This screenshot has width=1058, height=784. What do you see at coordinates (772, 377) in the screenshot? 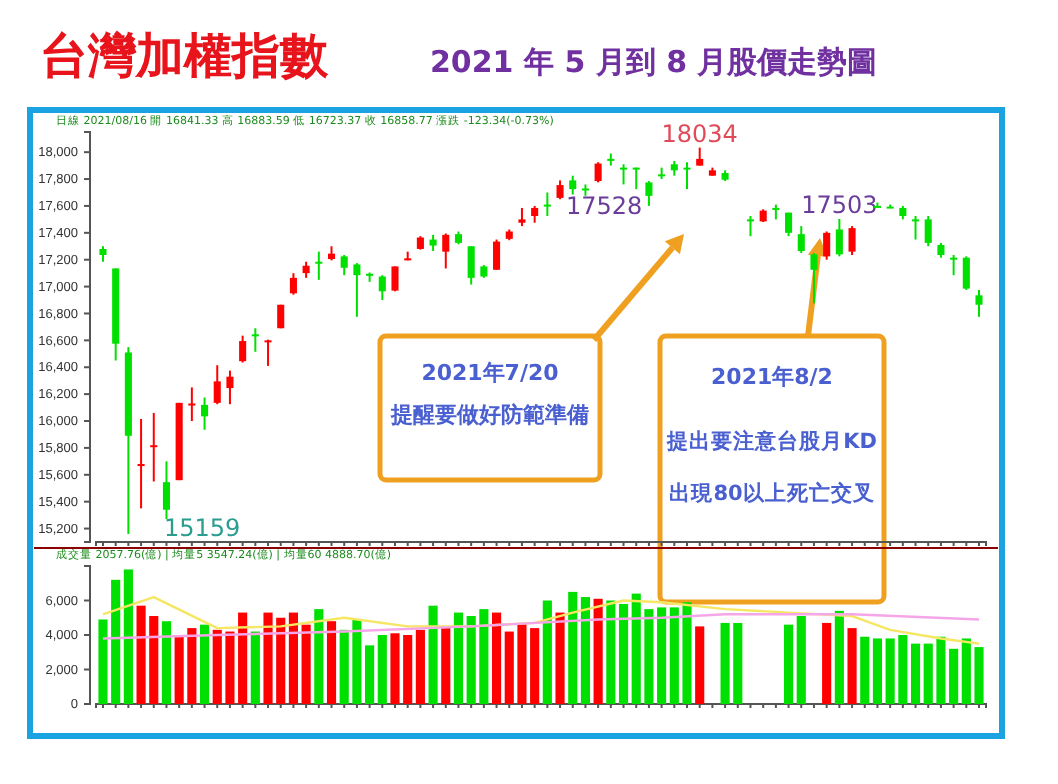
I see `annotation: 2021年8/2` at bounding box center [772, 377].